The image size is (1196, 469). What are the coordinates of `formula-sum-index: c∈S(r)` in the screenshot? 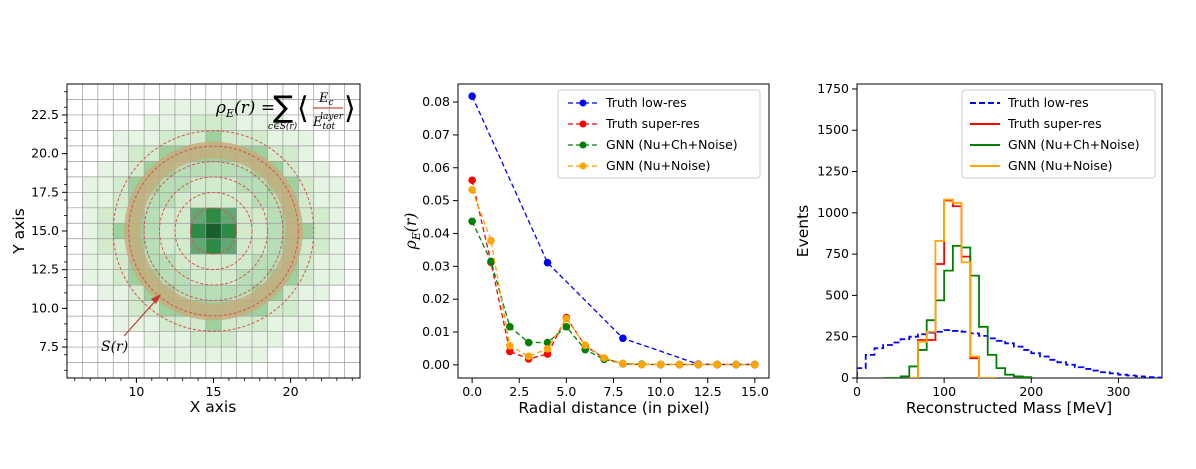 It's located at (283, 126).